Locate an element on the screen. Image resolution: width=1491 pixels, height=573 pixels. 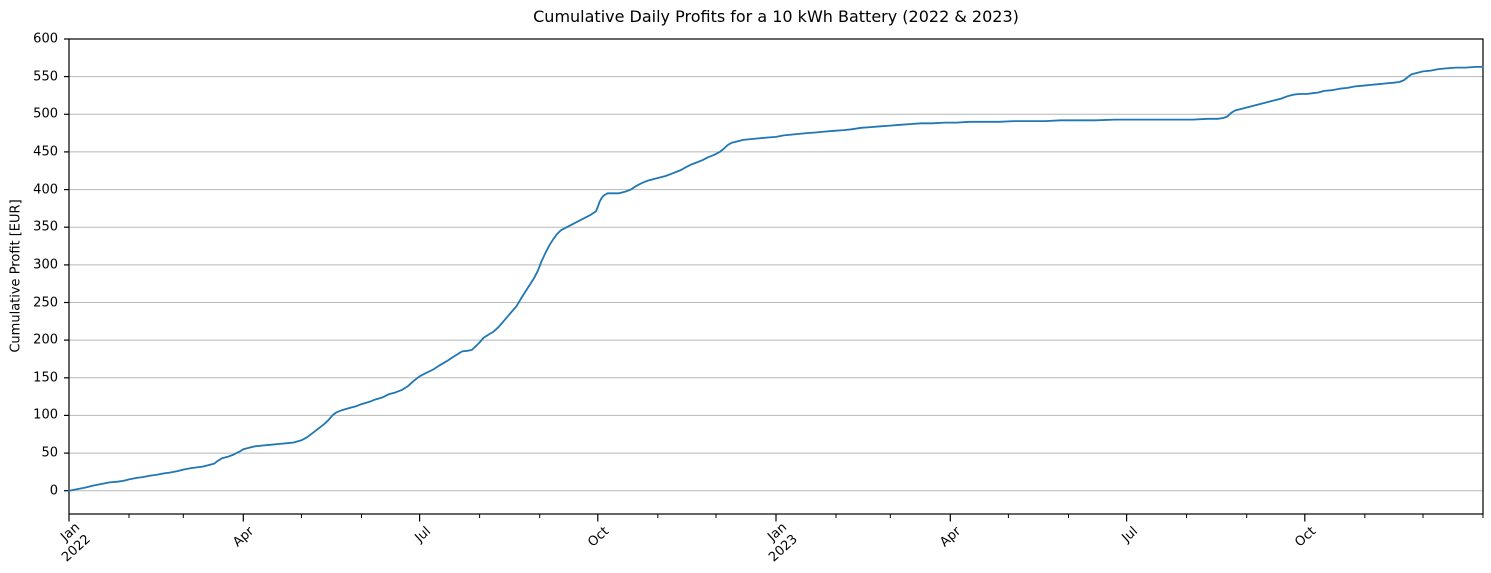
y-tick-label: 350 is located at coordinates (45, 227).